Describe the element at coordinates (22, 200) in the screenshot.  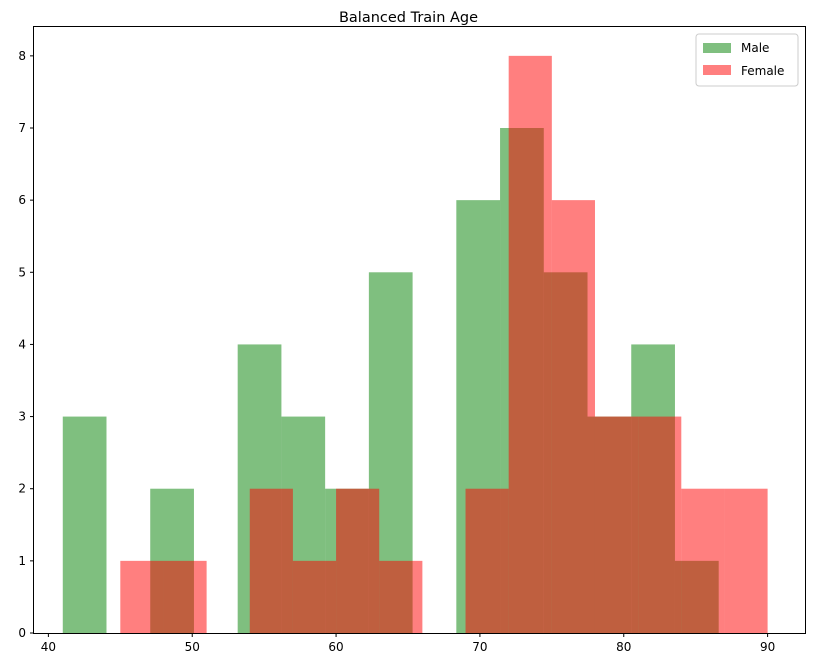
I see `y-tick-label-6: 6` at that location.